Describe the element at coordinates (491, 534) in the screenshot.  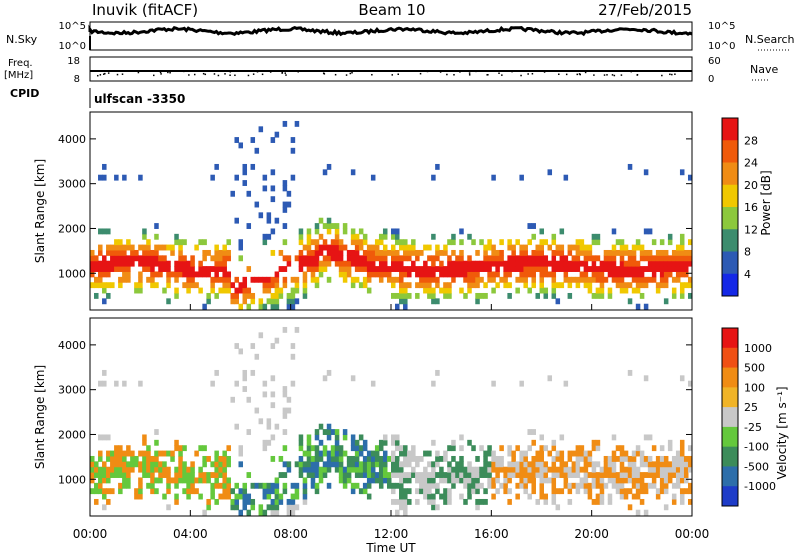
I see `x-tick-label: 16:00` at that location.